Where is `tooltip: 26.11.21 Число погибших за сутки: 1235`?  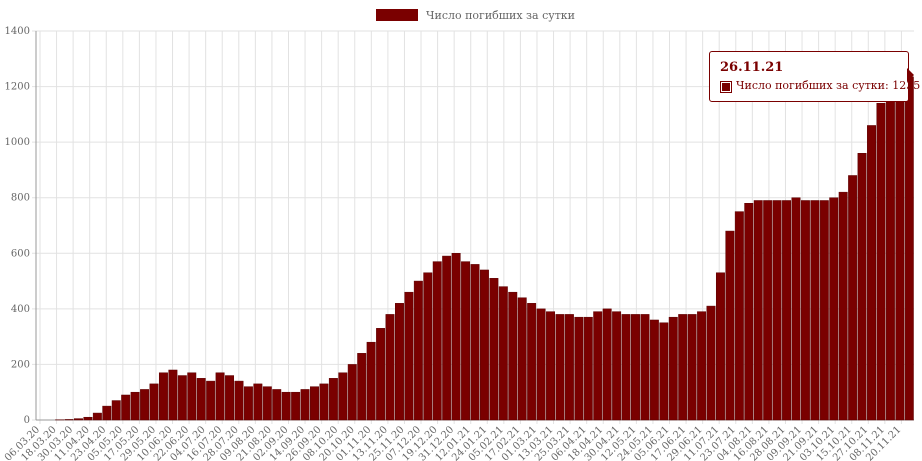
tooltip: 26.11.21 Число погибших за сутки: 1235 is located at coordinates (814, 76).